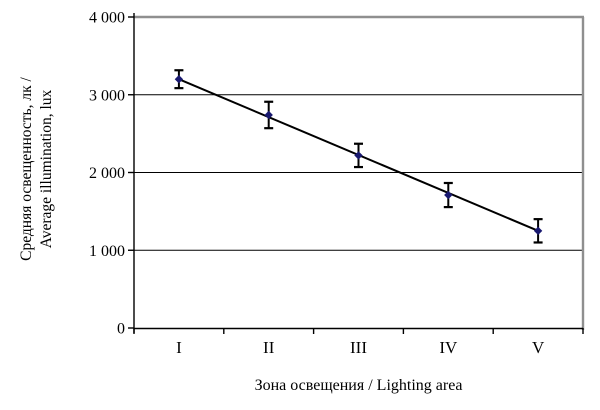 The height and width of the screenshot is (410, 600). Describe the element at coordinates (179, 347) in the screenshot. I see `x-category-label: I` at that location.